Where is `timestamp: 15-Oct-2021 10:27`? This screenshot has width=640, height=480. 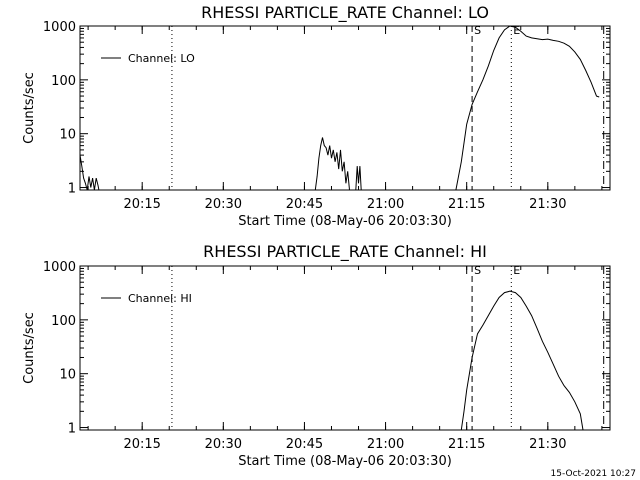
timestamp: 15-Oct-2021 10:27 is located at coordinates (593, 474).